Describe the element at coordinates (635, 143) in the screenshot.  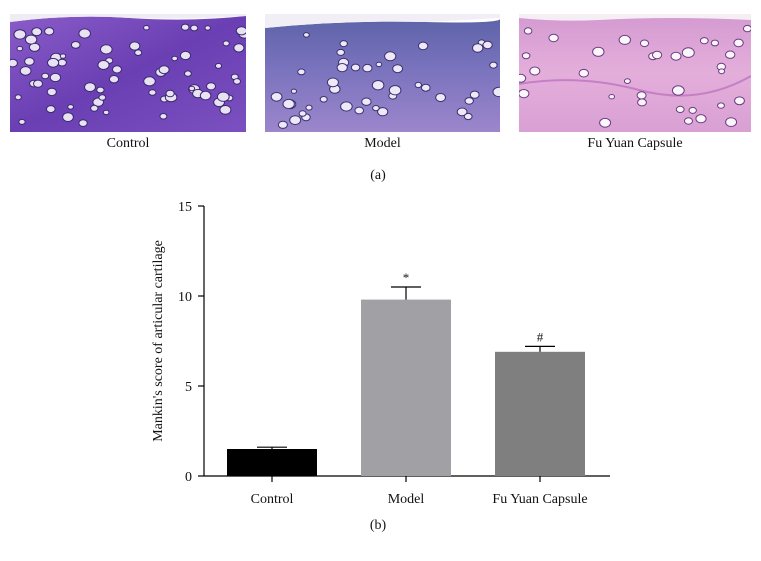
I see `image-label-fu-yuan-capsule: Fu Yuan Capsule` at that location.